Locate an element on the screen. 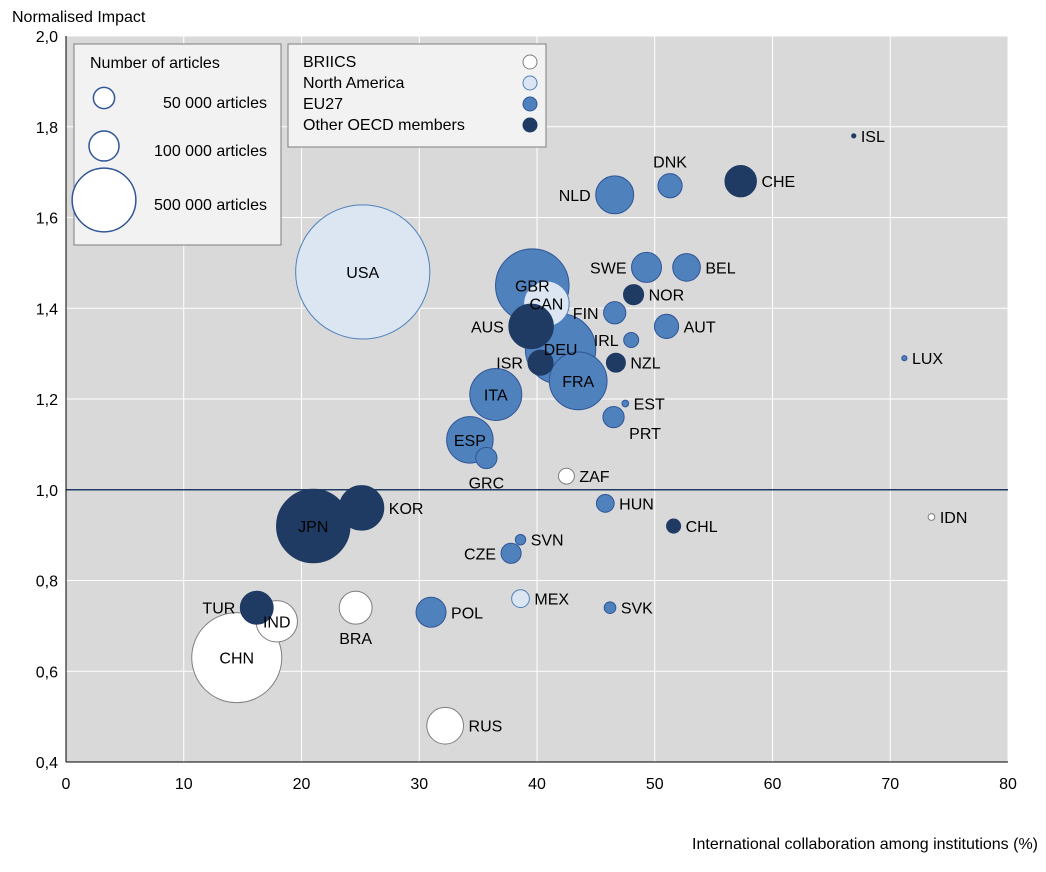 Image resolution: width=1046 pixels, height=872 pixels. bubble-isl is located at coordinates (854, 136).